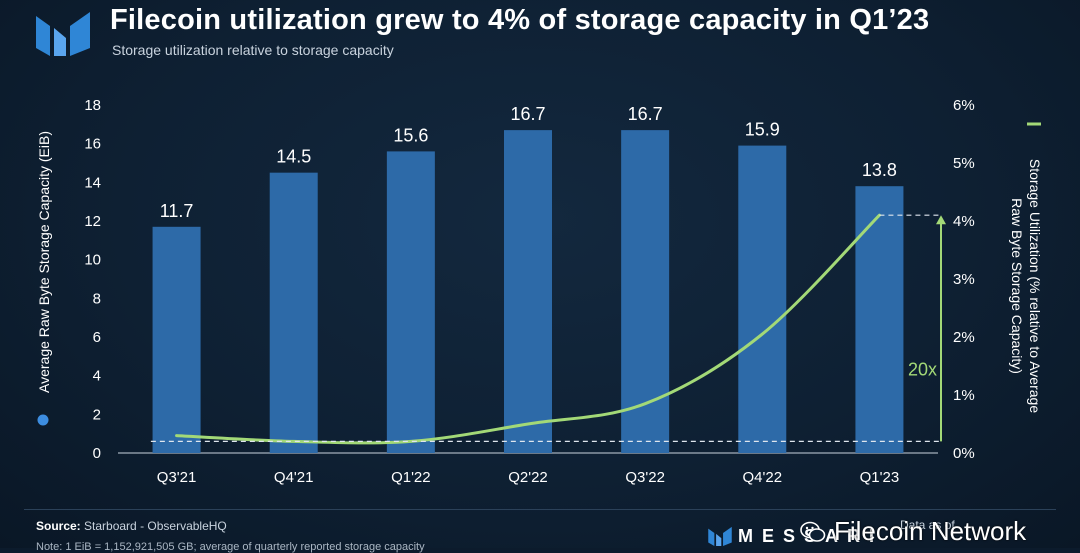 The width and height of the screenshot is (1080, 553). I want to click on watermark: Filecoin Network, so click(913, 531).